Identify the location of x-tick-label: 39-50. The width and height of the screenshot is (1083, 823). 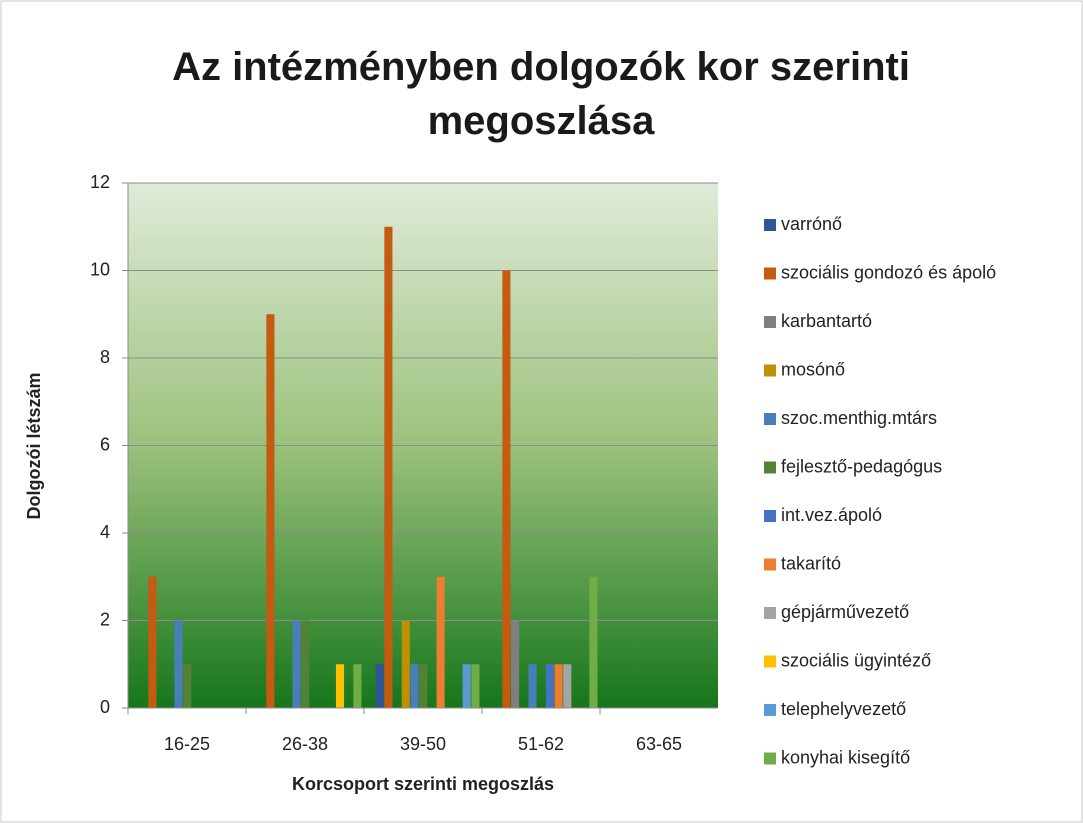
(423, 744).